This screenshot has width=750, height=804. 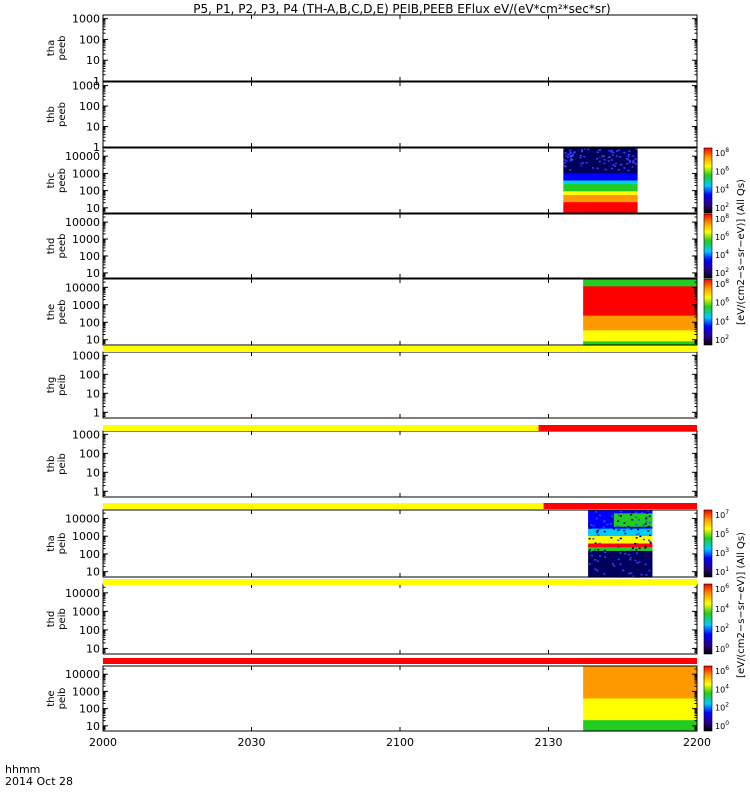 What do you see at coordinates (372, 544) in the screenshot?
I see `panel-tha-peib: 10 100 1000 10000 tha peib` at bounding box center [372, 544].